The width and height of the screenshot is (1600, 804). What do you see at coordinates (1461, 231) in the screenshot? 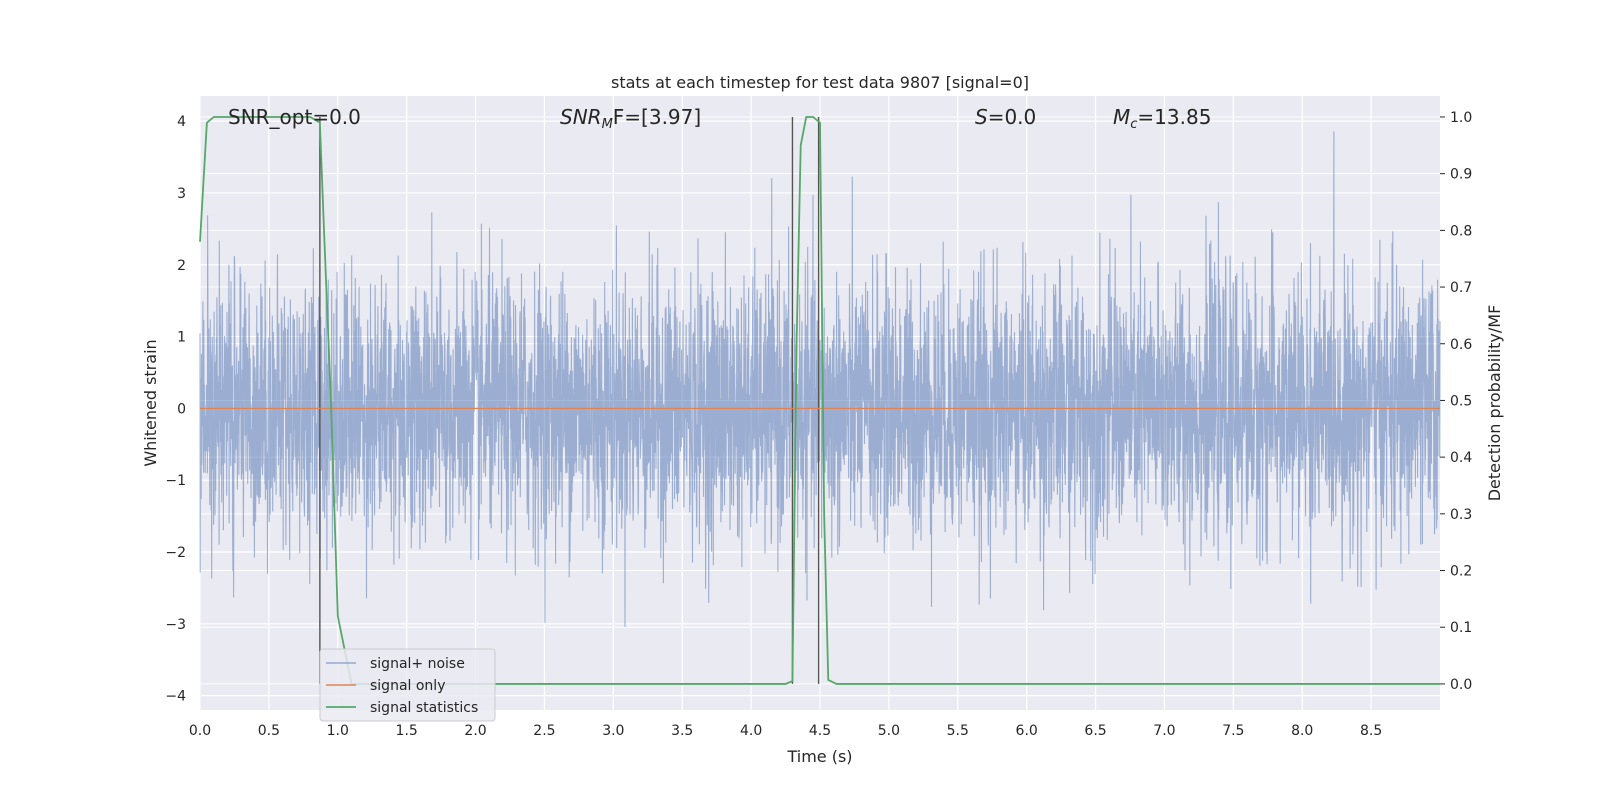
I see `y2-tick-label: 0.8` at bounding box center [1461, 231].